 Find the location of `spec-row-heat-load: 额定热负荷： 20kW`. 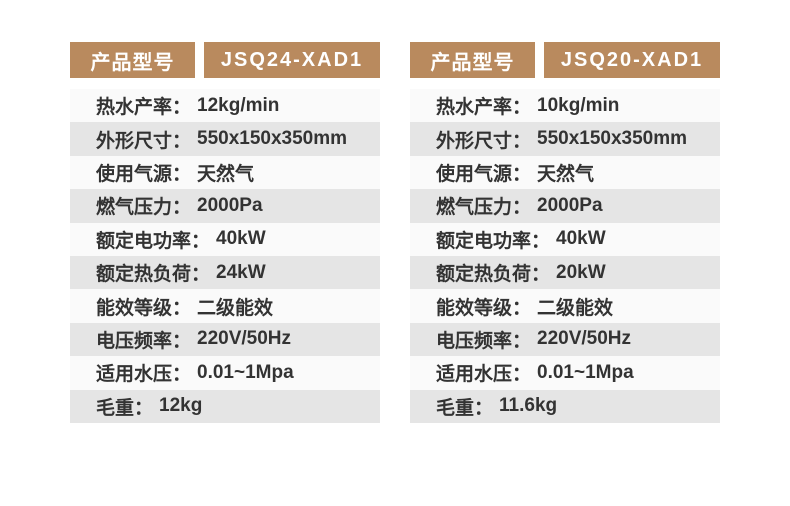

spec-row-heat-load: 额定热负荷： 20kW is located at coordinates (565, 272).